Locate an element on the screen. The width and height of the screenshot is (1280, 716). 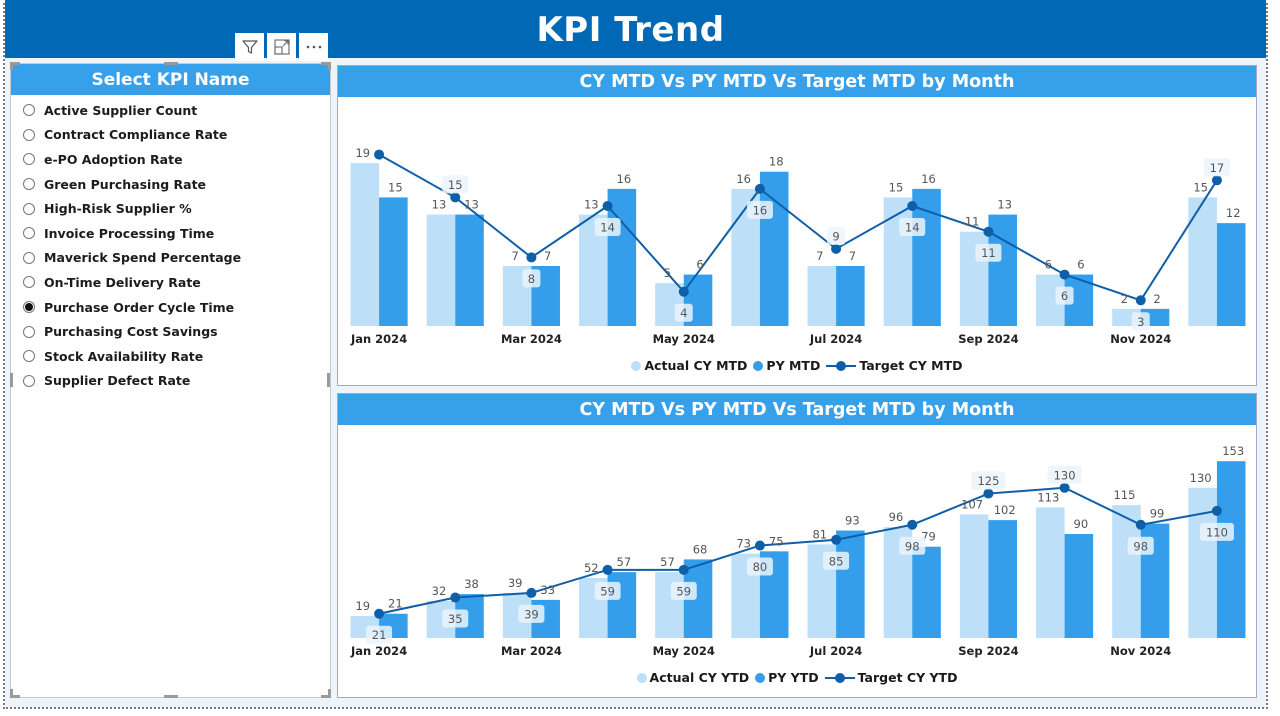
resize-handle-right is located at coordinates (328, 380).